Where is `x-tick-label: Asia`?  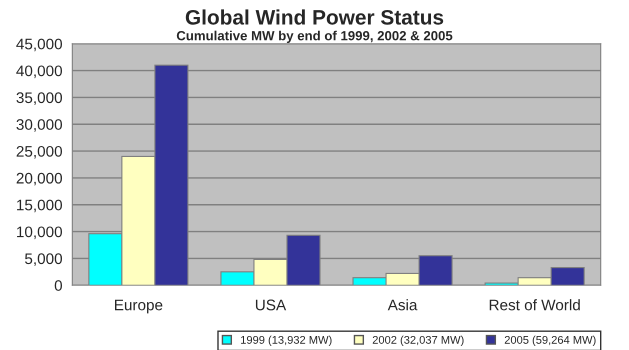 x-tick-label: Asia is located at coordinates (403, 304).